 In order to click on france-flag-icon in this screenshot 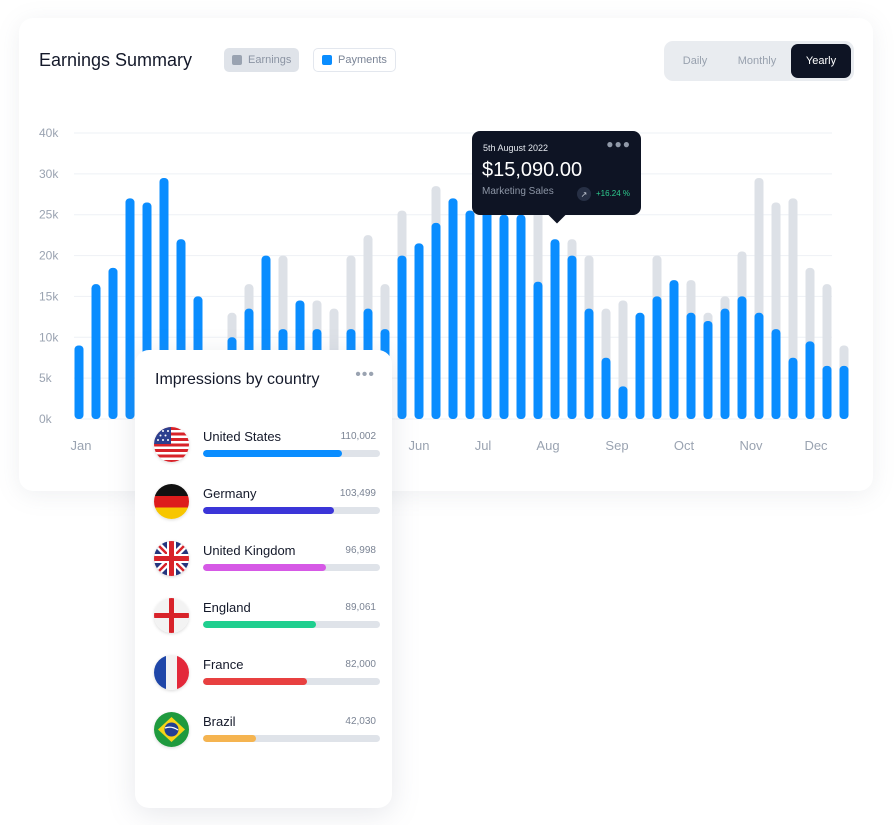, I will do `click(171, 672)`.